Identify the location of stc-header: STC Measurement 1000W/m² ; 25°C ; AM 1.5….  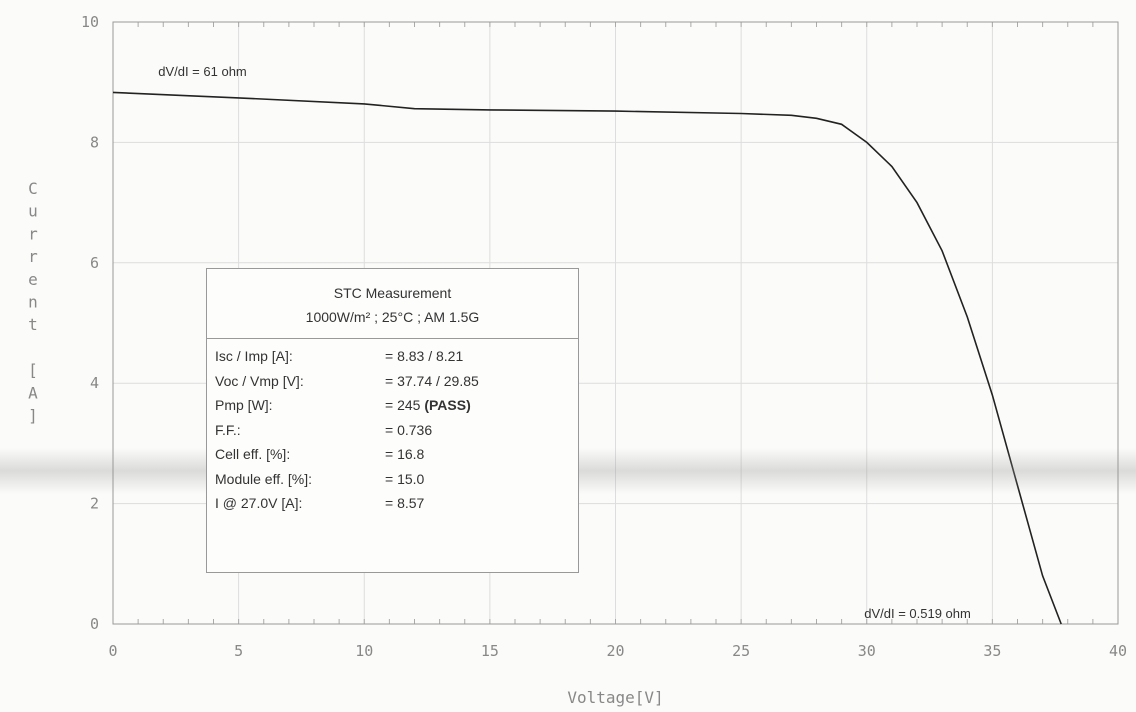
(392, 304).